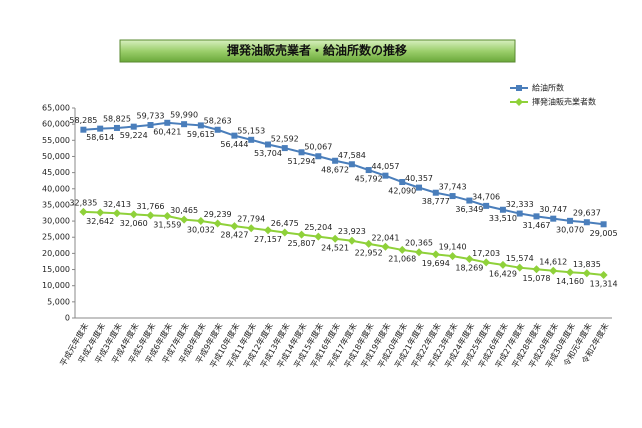  What do you see at coordinates (486, 196) in the screenshot?
I see `data-label: 34,706` at bounding box center [486, 196].